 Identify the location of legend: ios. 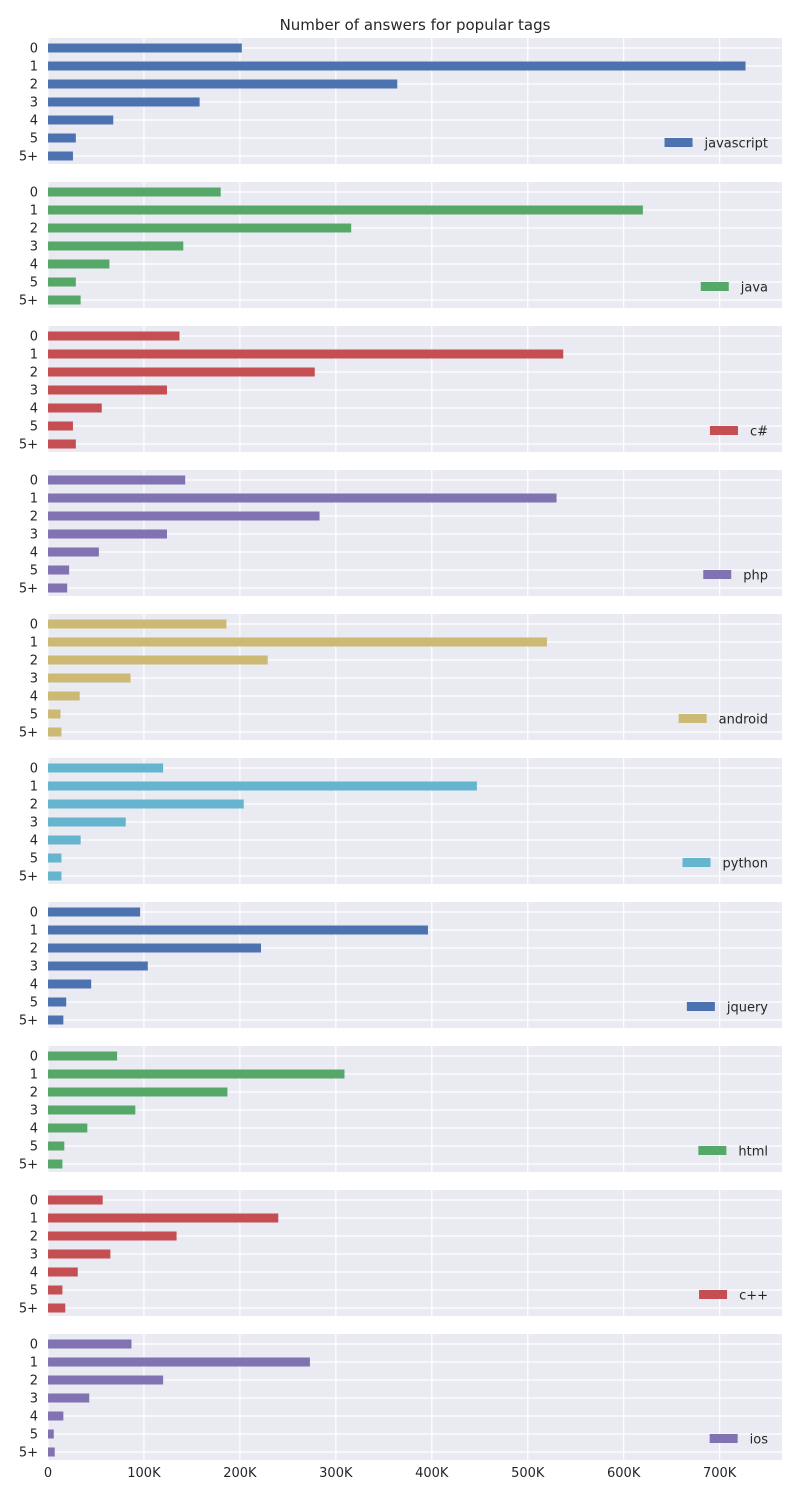
(738, 1440).